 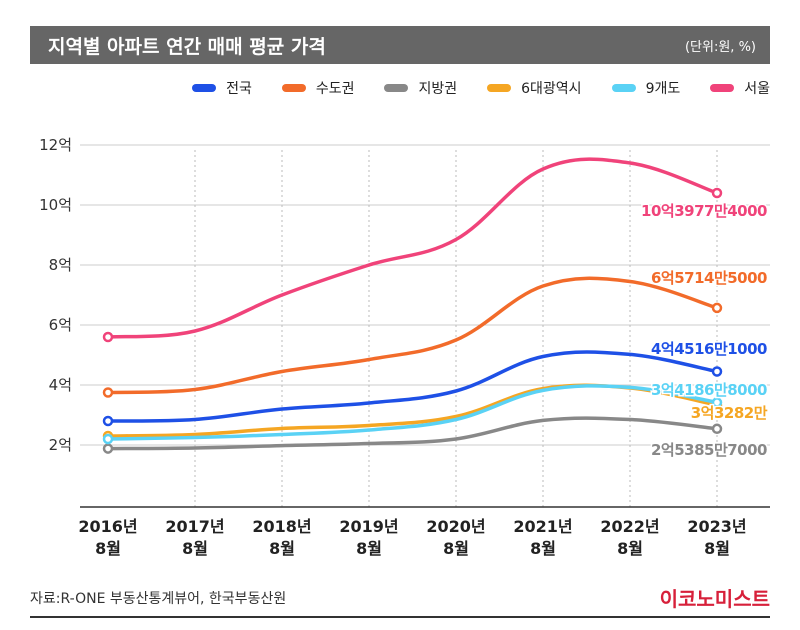 I want to click on data-label: 4억4516만1000, so click(x=709, y=349).